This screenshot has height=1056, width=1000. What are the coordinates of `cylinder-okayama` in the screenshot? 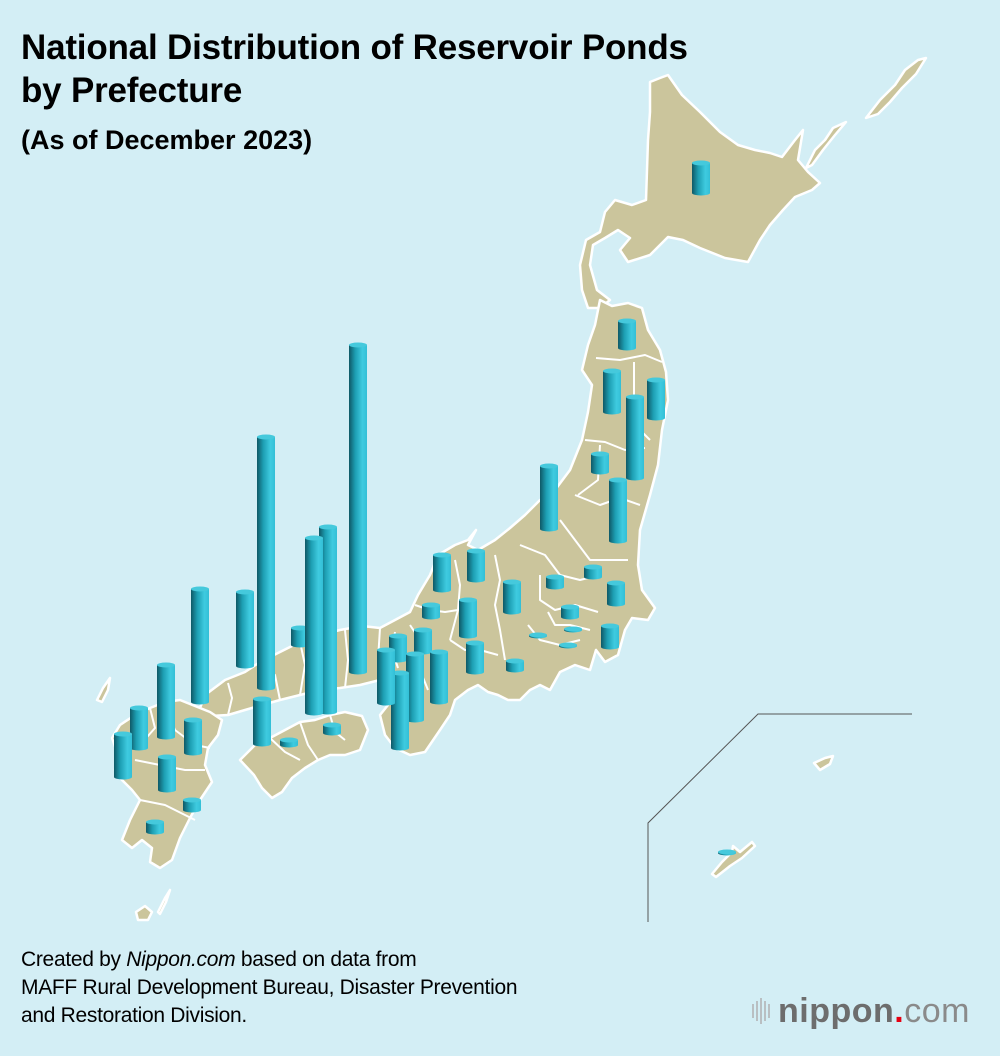 It's located at (328, 619).